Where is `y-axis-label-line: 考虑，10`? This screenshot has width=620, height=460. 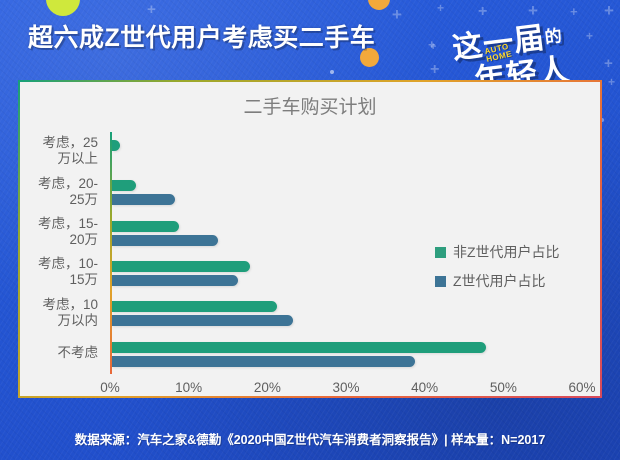 y-axis-label-line: 考虑，10 is located at coordinates (70, 304).